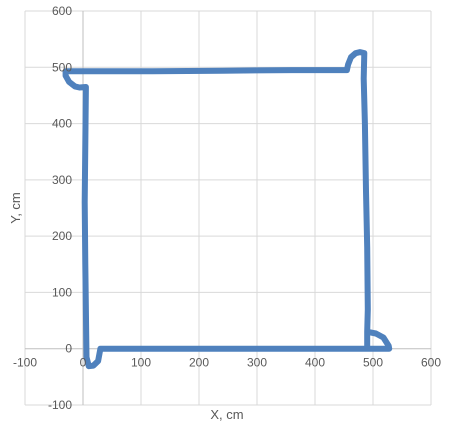  Describe the element at coordinates (25, 363) in the screenshot. I see `x-tick-label: -100` at that location.